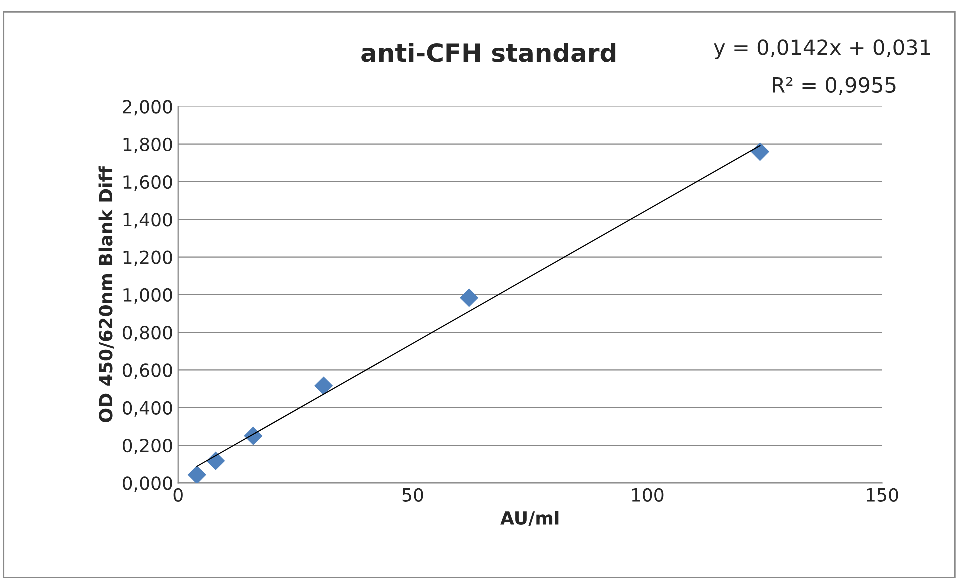 The image size is (959, 580). I want to click on y-tick-label: 0,800, so click(147, 334).